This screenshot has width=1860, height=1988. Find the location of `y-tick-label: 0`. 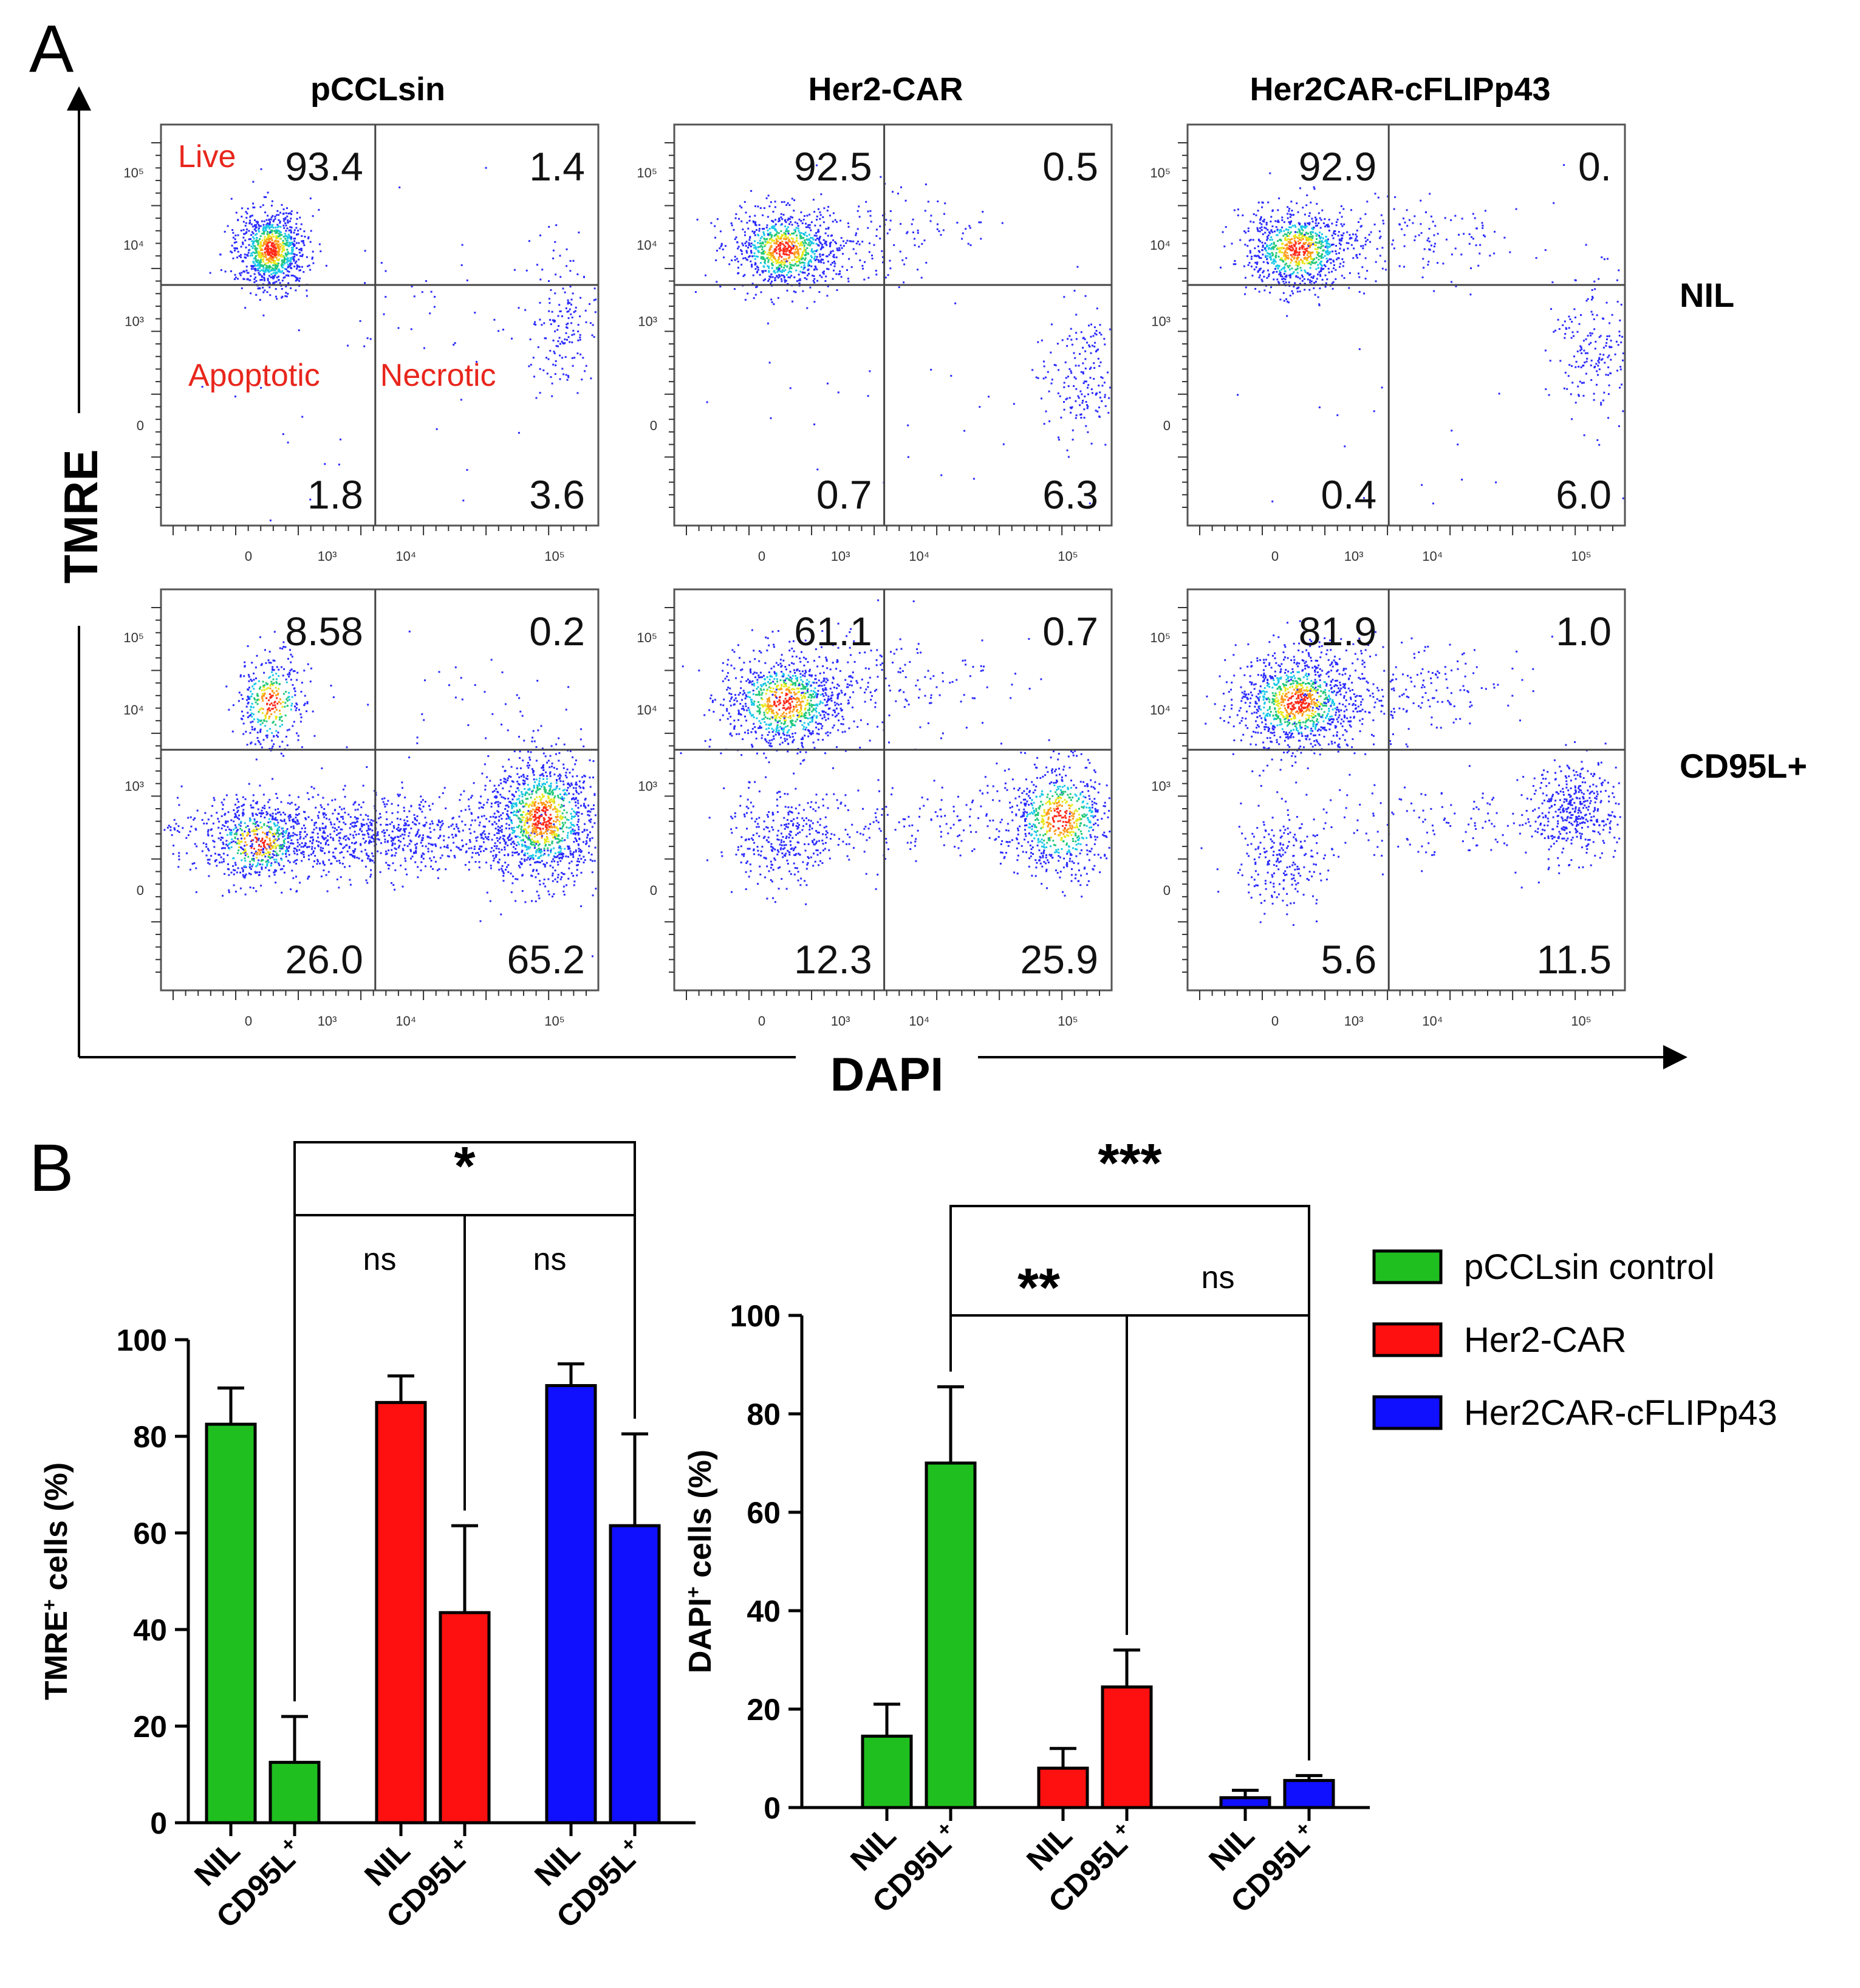

y-tick-label: 0 is located at coordinates (653, 425).